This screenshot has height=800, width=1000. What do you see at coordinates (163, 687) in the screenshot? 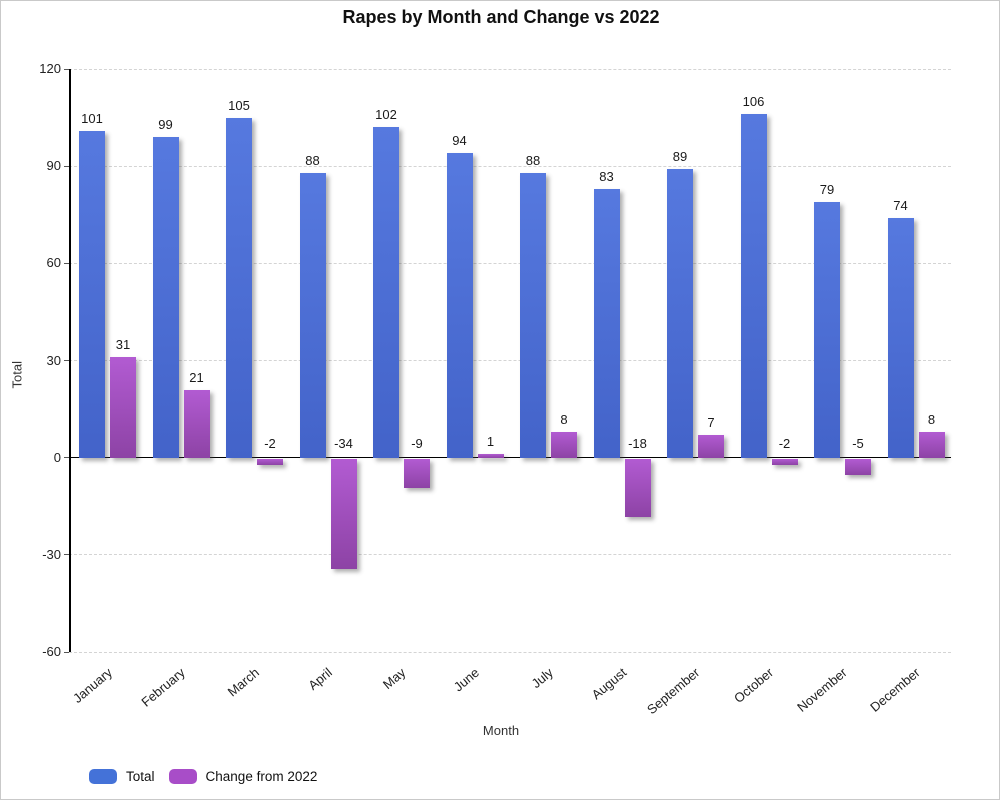
I see `x-tick-label-february: February` at bounding box center [163, 687].